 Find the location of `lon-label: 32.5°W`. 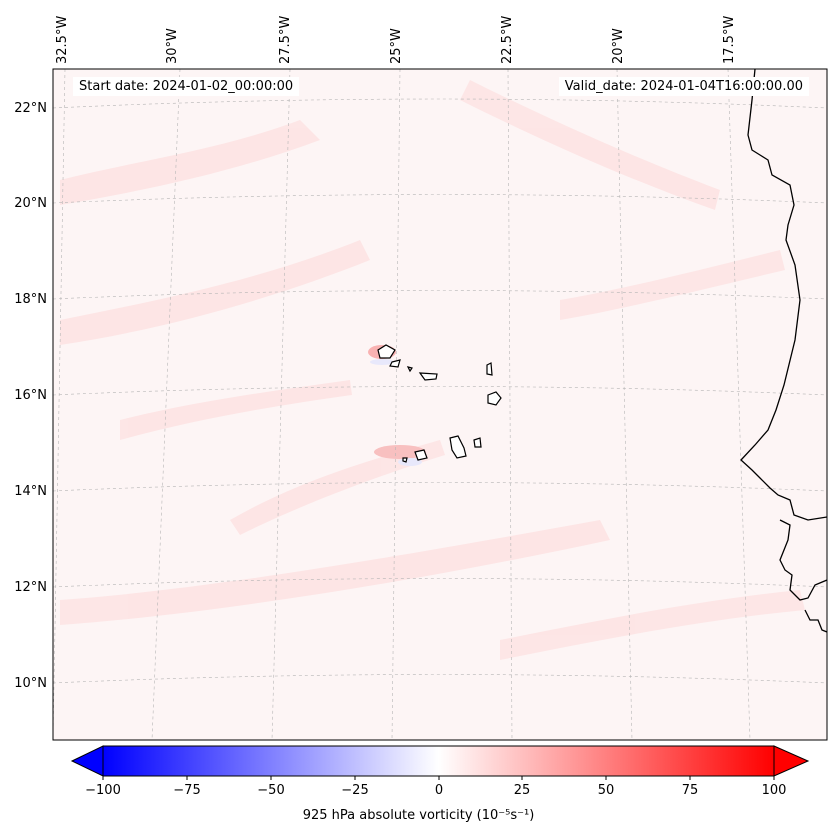

lon-label: 32.5°W is located at coordinates (62, 40).